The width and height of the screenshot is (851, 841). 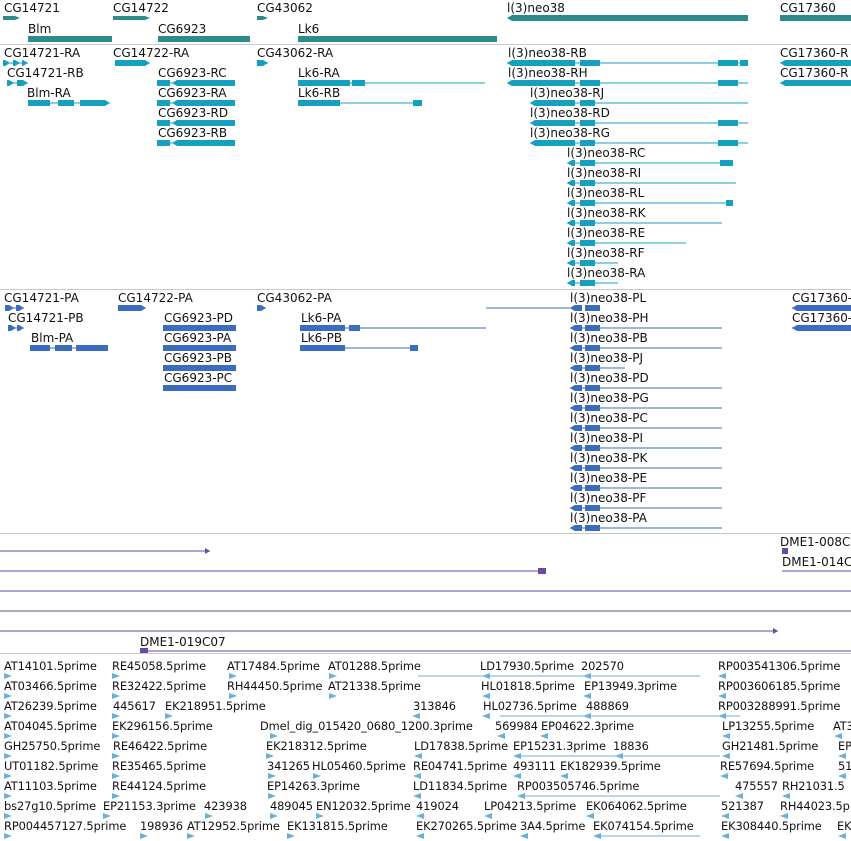 I want to click on est-label: RE35465.5prime, so click(x=159, y=766).